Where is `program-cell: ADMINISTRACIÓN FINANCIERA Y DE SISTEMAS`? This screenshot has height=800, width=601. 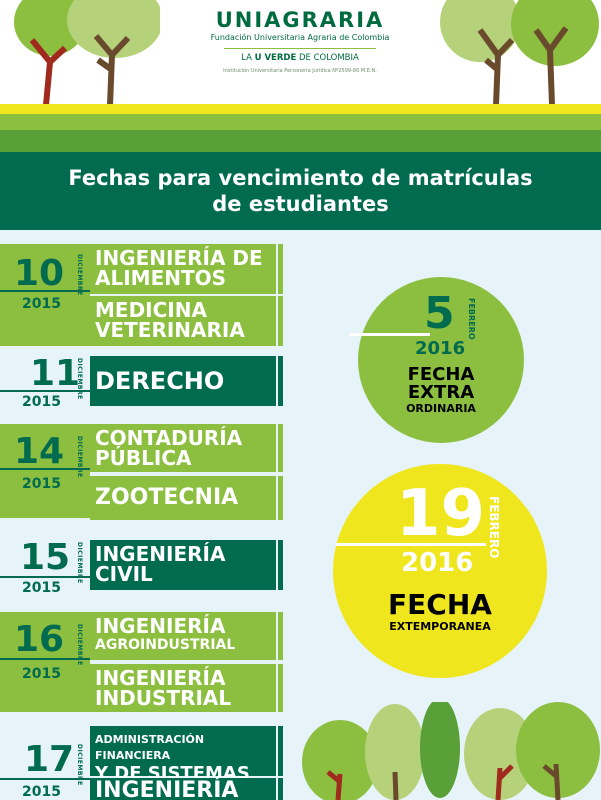 program-cell: ADMINISTRACIÓN FINANCIERA Y DE SISTEMAS is located at coordinates (186, 755).